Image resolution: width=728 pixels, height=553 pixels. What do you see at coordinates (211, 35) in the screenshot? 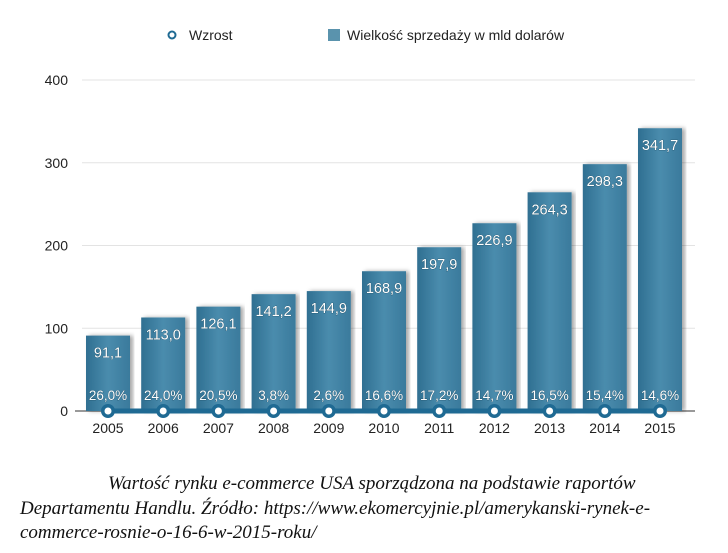
I see `legend-label: Wzrost` at bounding box center [211, 35].